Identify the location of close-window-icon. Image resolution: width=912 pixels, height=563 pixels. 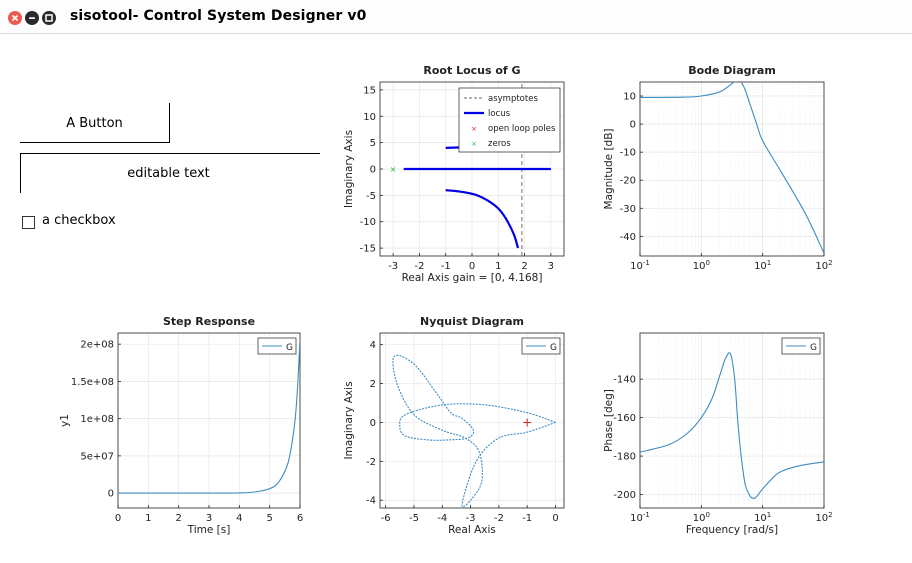
(15, 18).